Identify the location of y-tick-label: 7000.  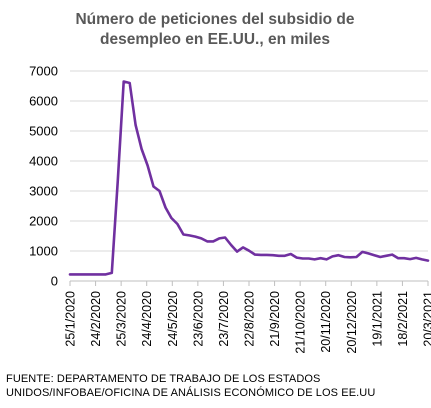
(43, 71).